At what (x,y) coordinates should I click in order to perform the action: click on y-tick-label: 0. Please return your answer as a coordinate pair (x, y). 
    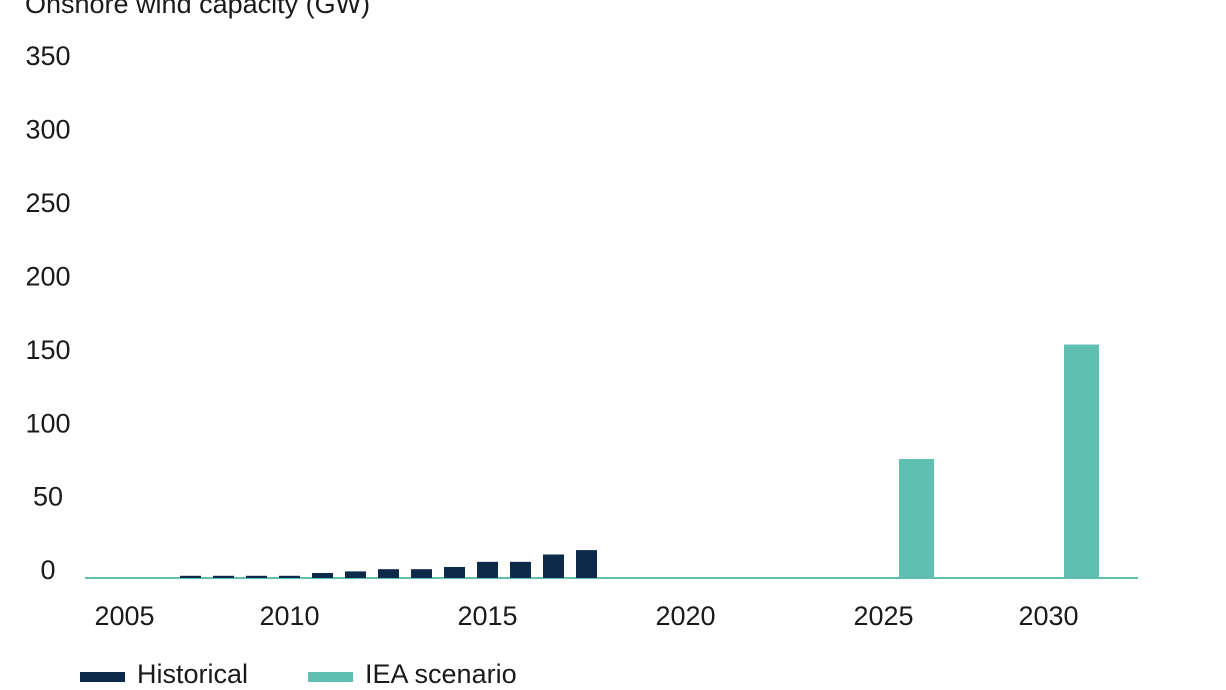
    Looking at the image, I should click on (47, 570).